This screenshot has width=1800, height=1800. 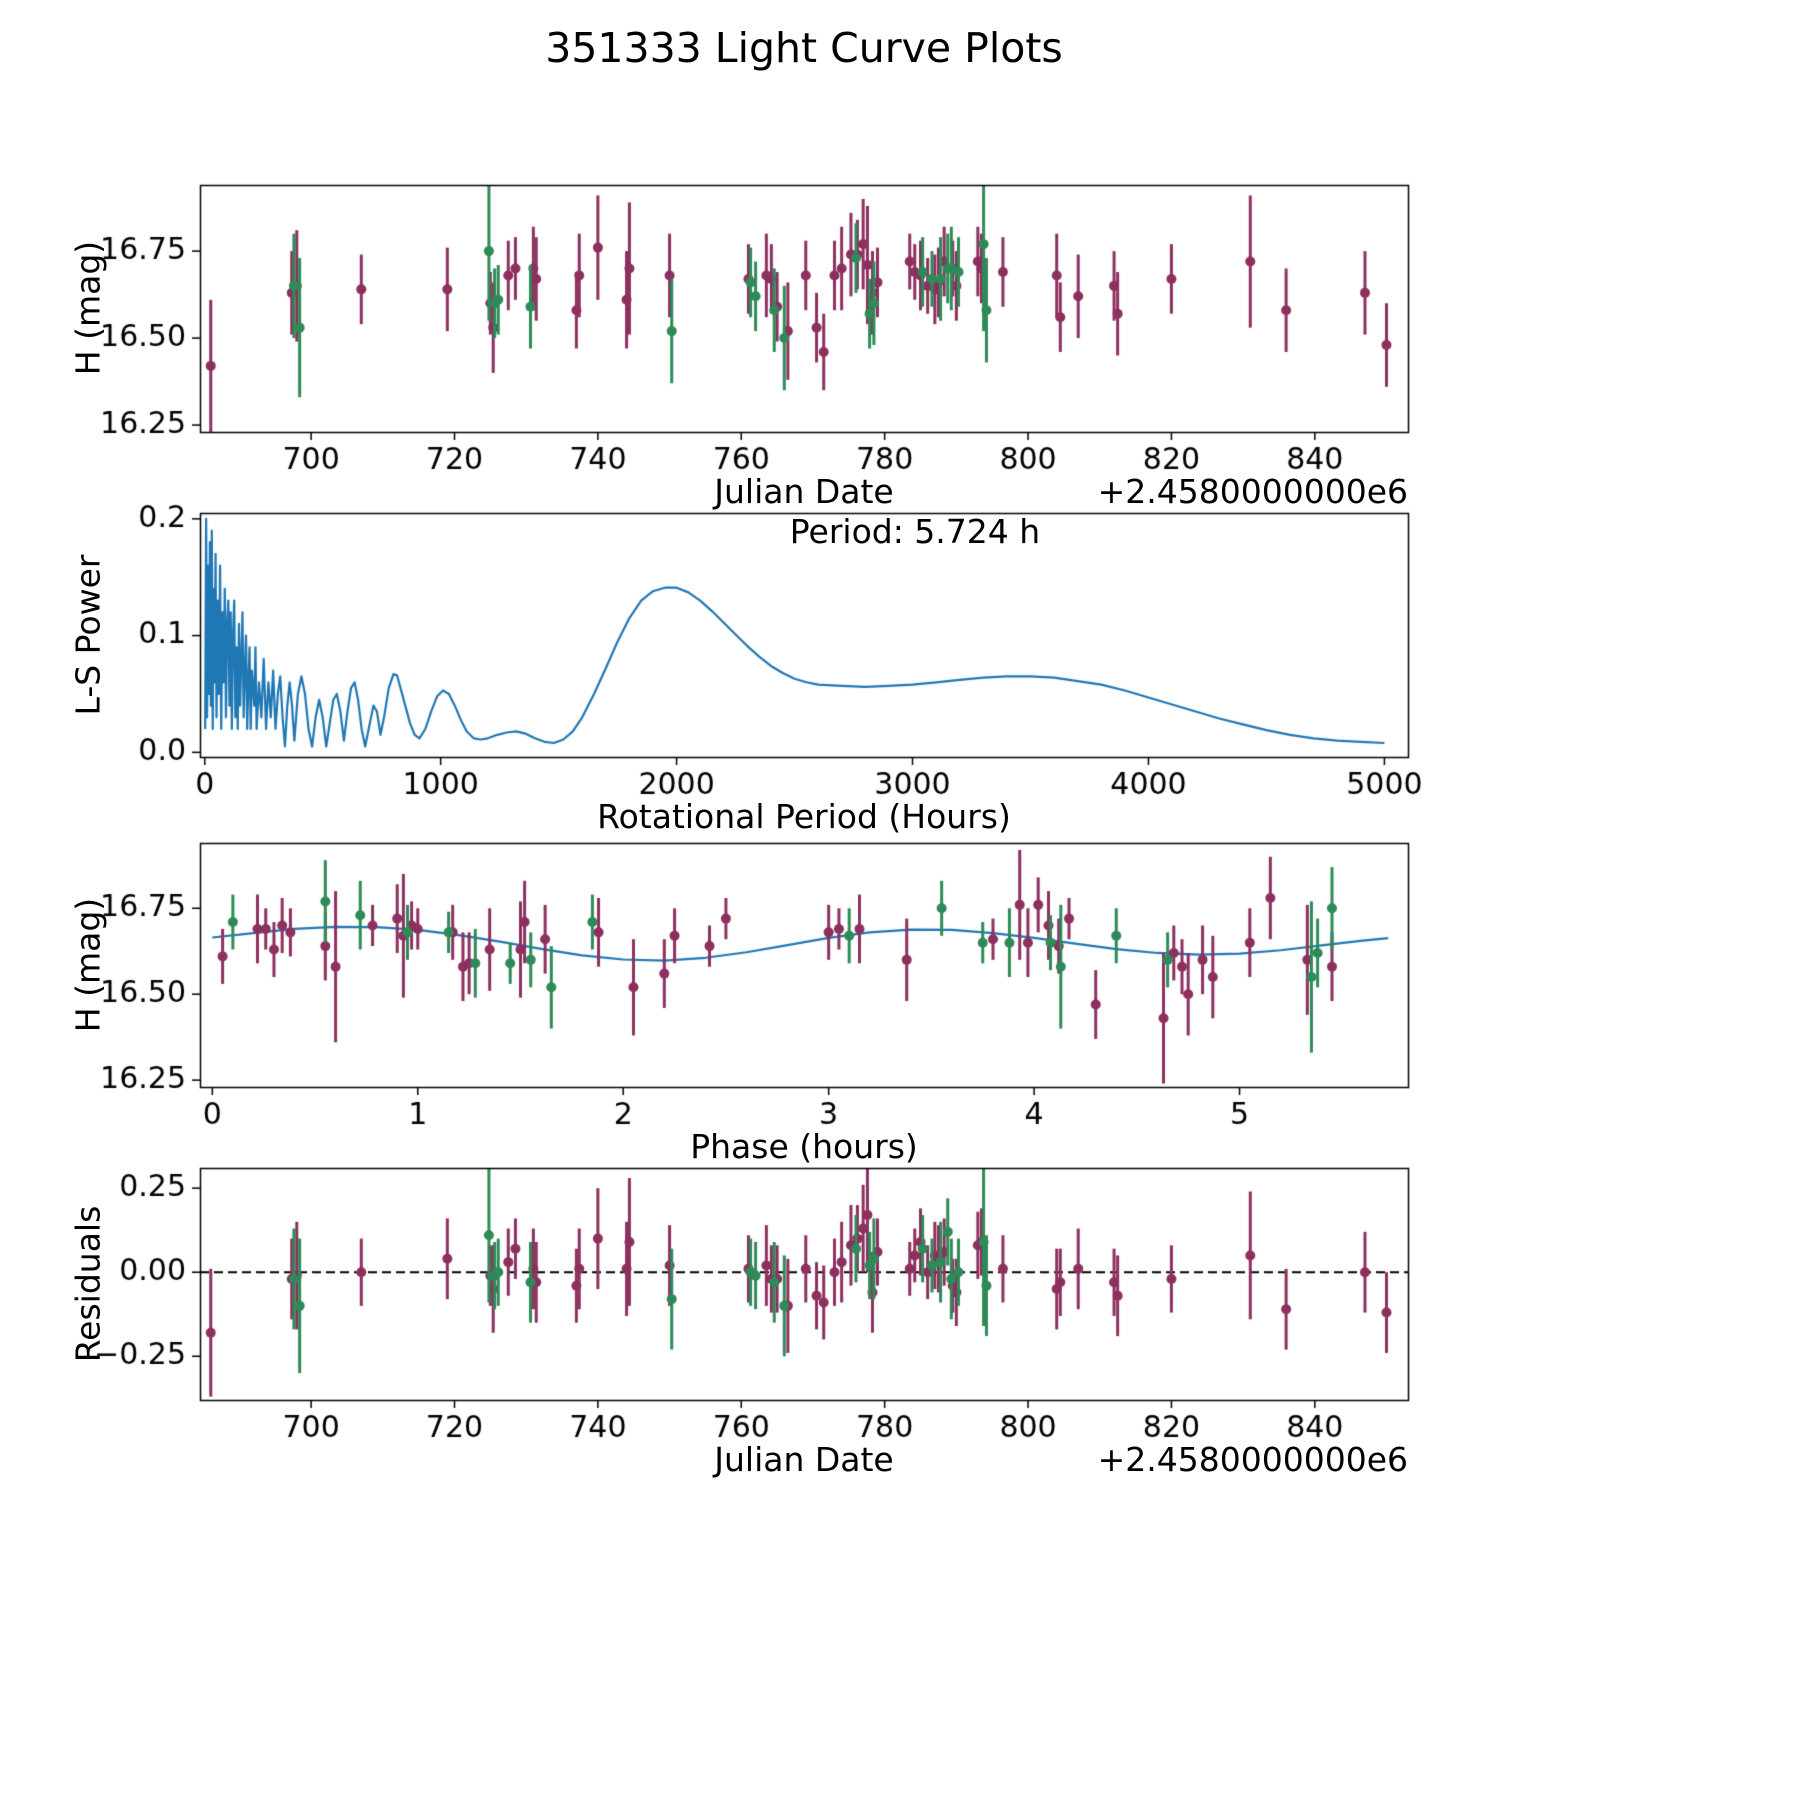 What do you see at coordinates (1252, 491) in the screenshot?
I see `axis-offset-label-top: +2.4580000000e6` at bounding box center [1252, 491].